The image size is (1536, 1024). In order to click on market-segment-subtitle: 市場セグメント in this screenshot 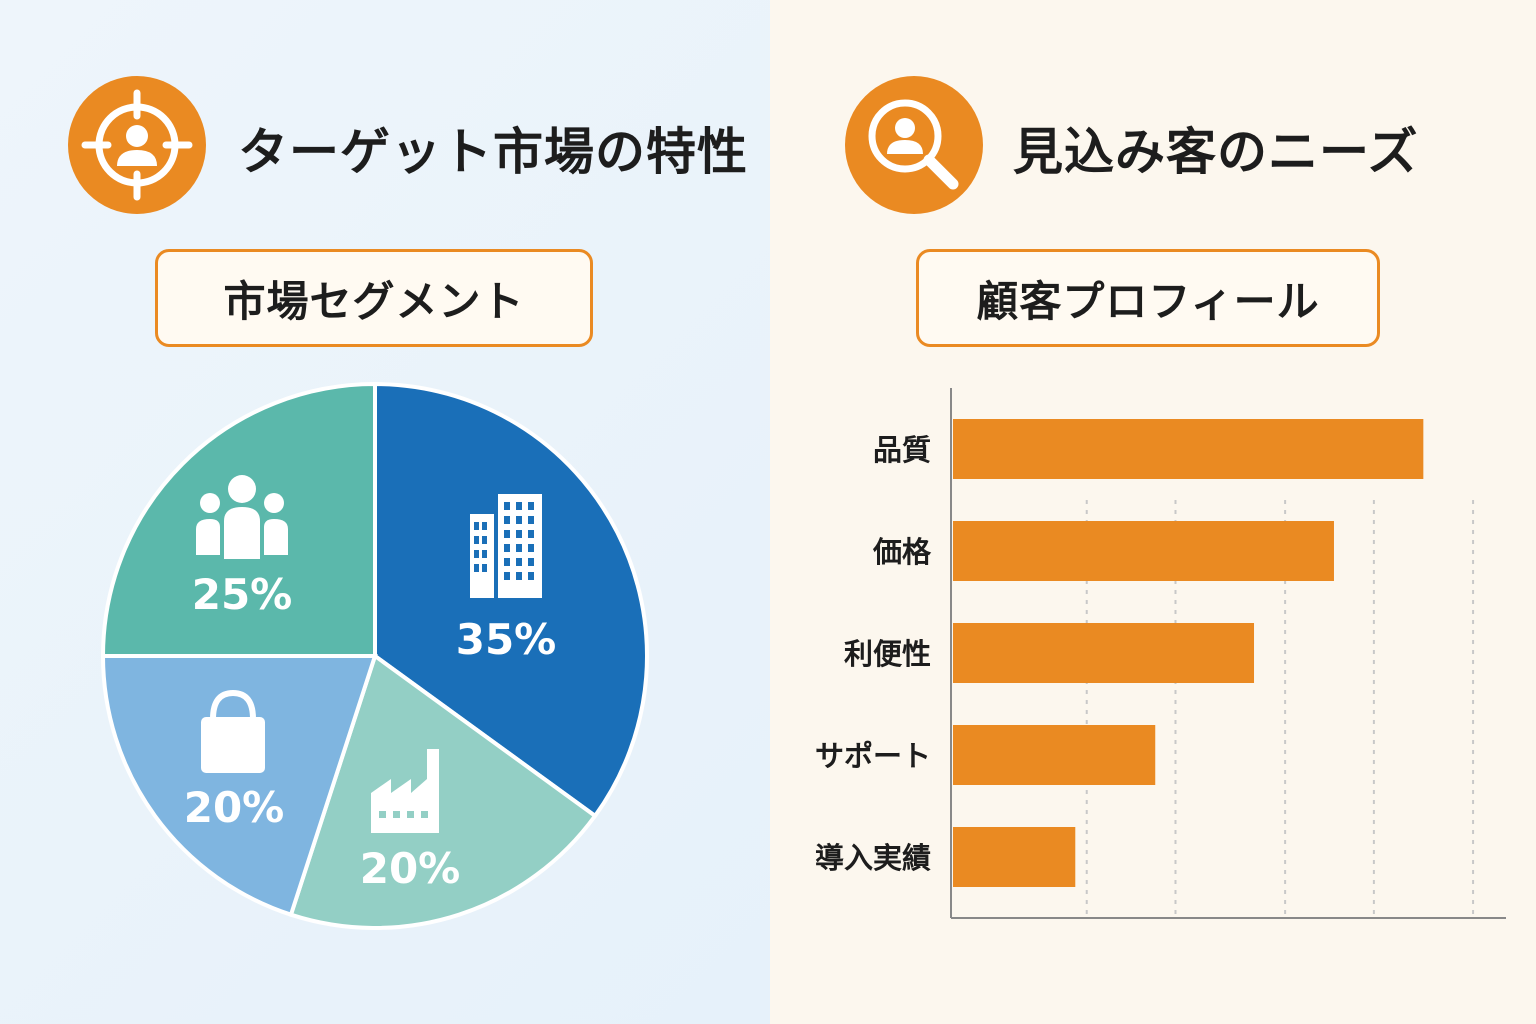, I will do `click(374, 298)`.